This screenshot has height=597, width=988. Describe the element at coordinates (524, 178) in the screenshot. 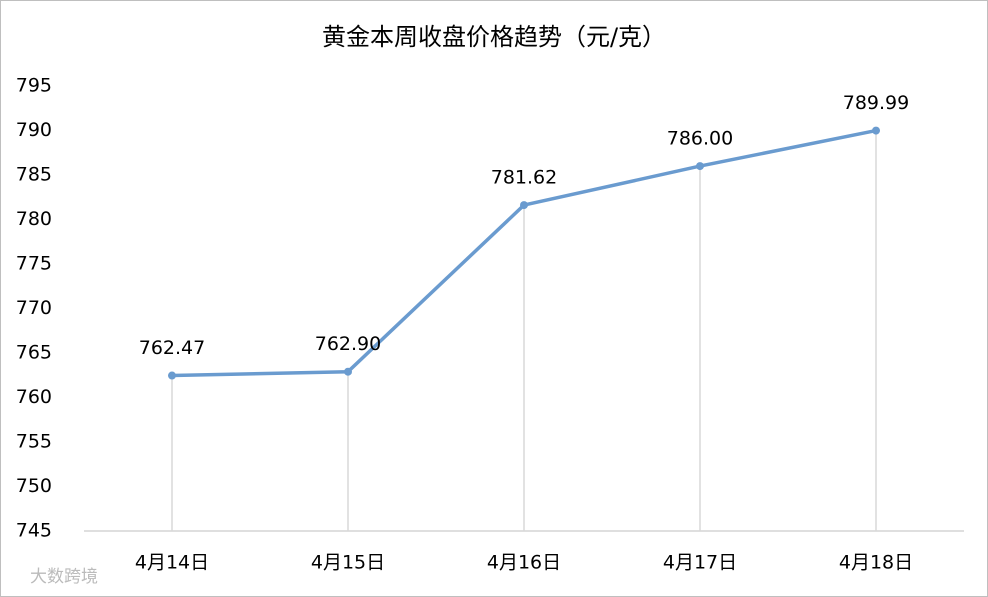

I see `data-label: 781.62` at that location.